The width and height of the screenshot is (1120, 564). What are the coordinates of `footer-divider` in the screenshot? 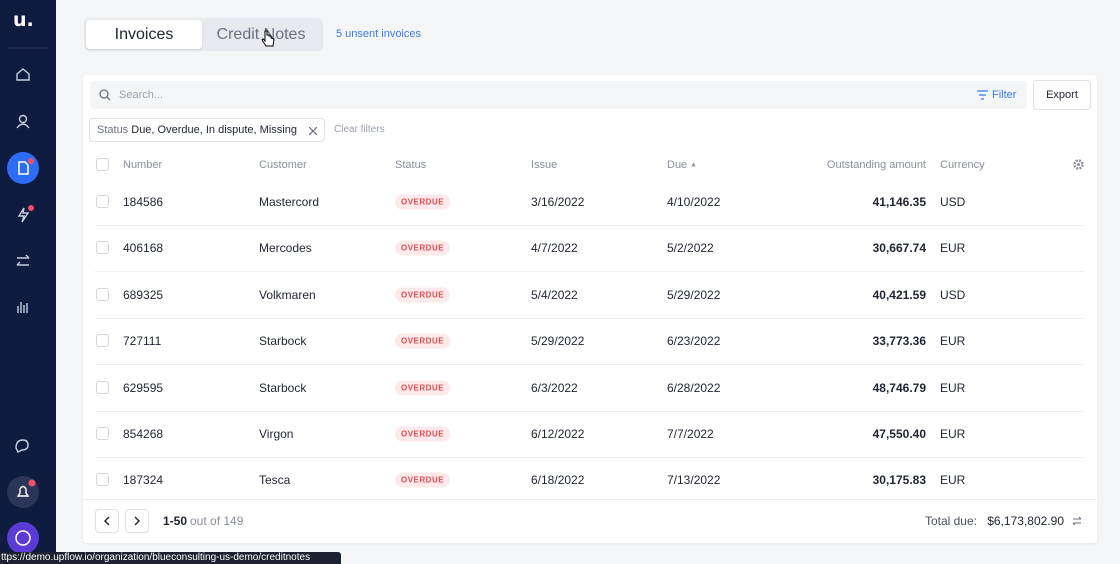 It's located at (590, 499).